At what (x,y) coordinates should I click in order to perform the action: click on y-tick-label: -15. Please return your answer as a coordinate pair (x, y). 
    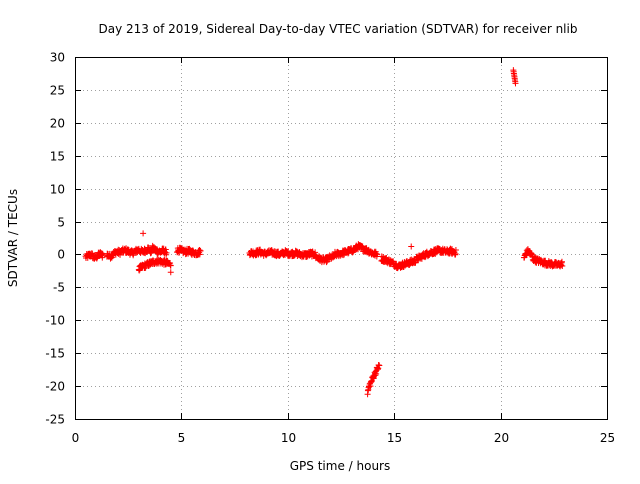
    Looking at the image, I should click on (55, 354).